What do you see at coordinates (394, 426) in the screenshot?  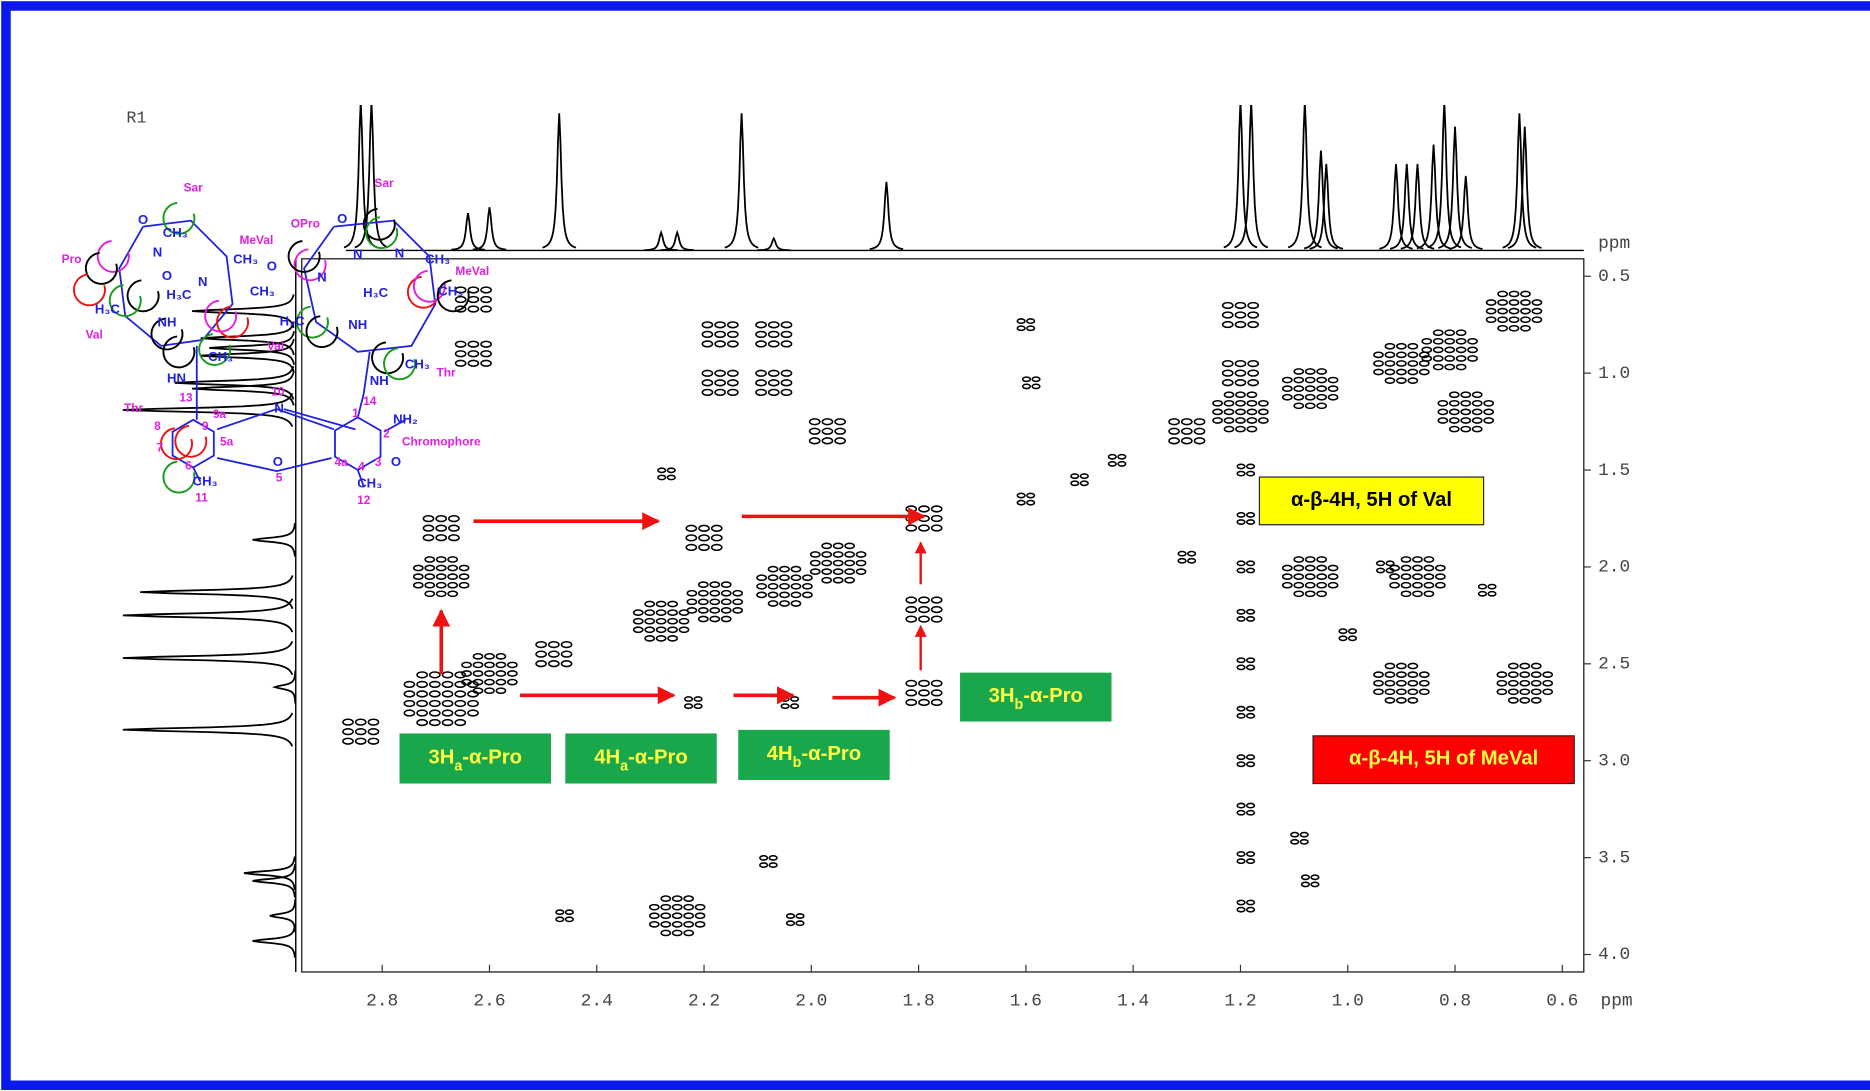 I see `bond` at bounding box center [394, 426].